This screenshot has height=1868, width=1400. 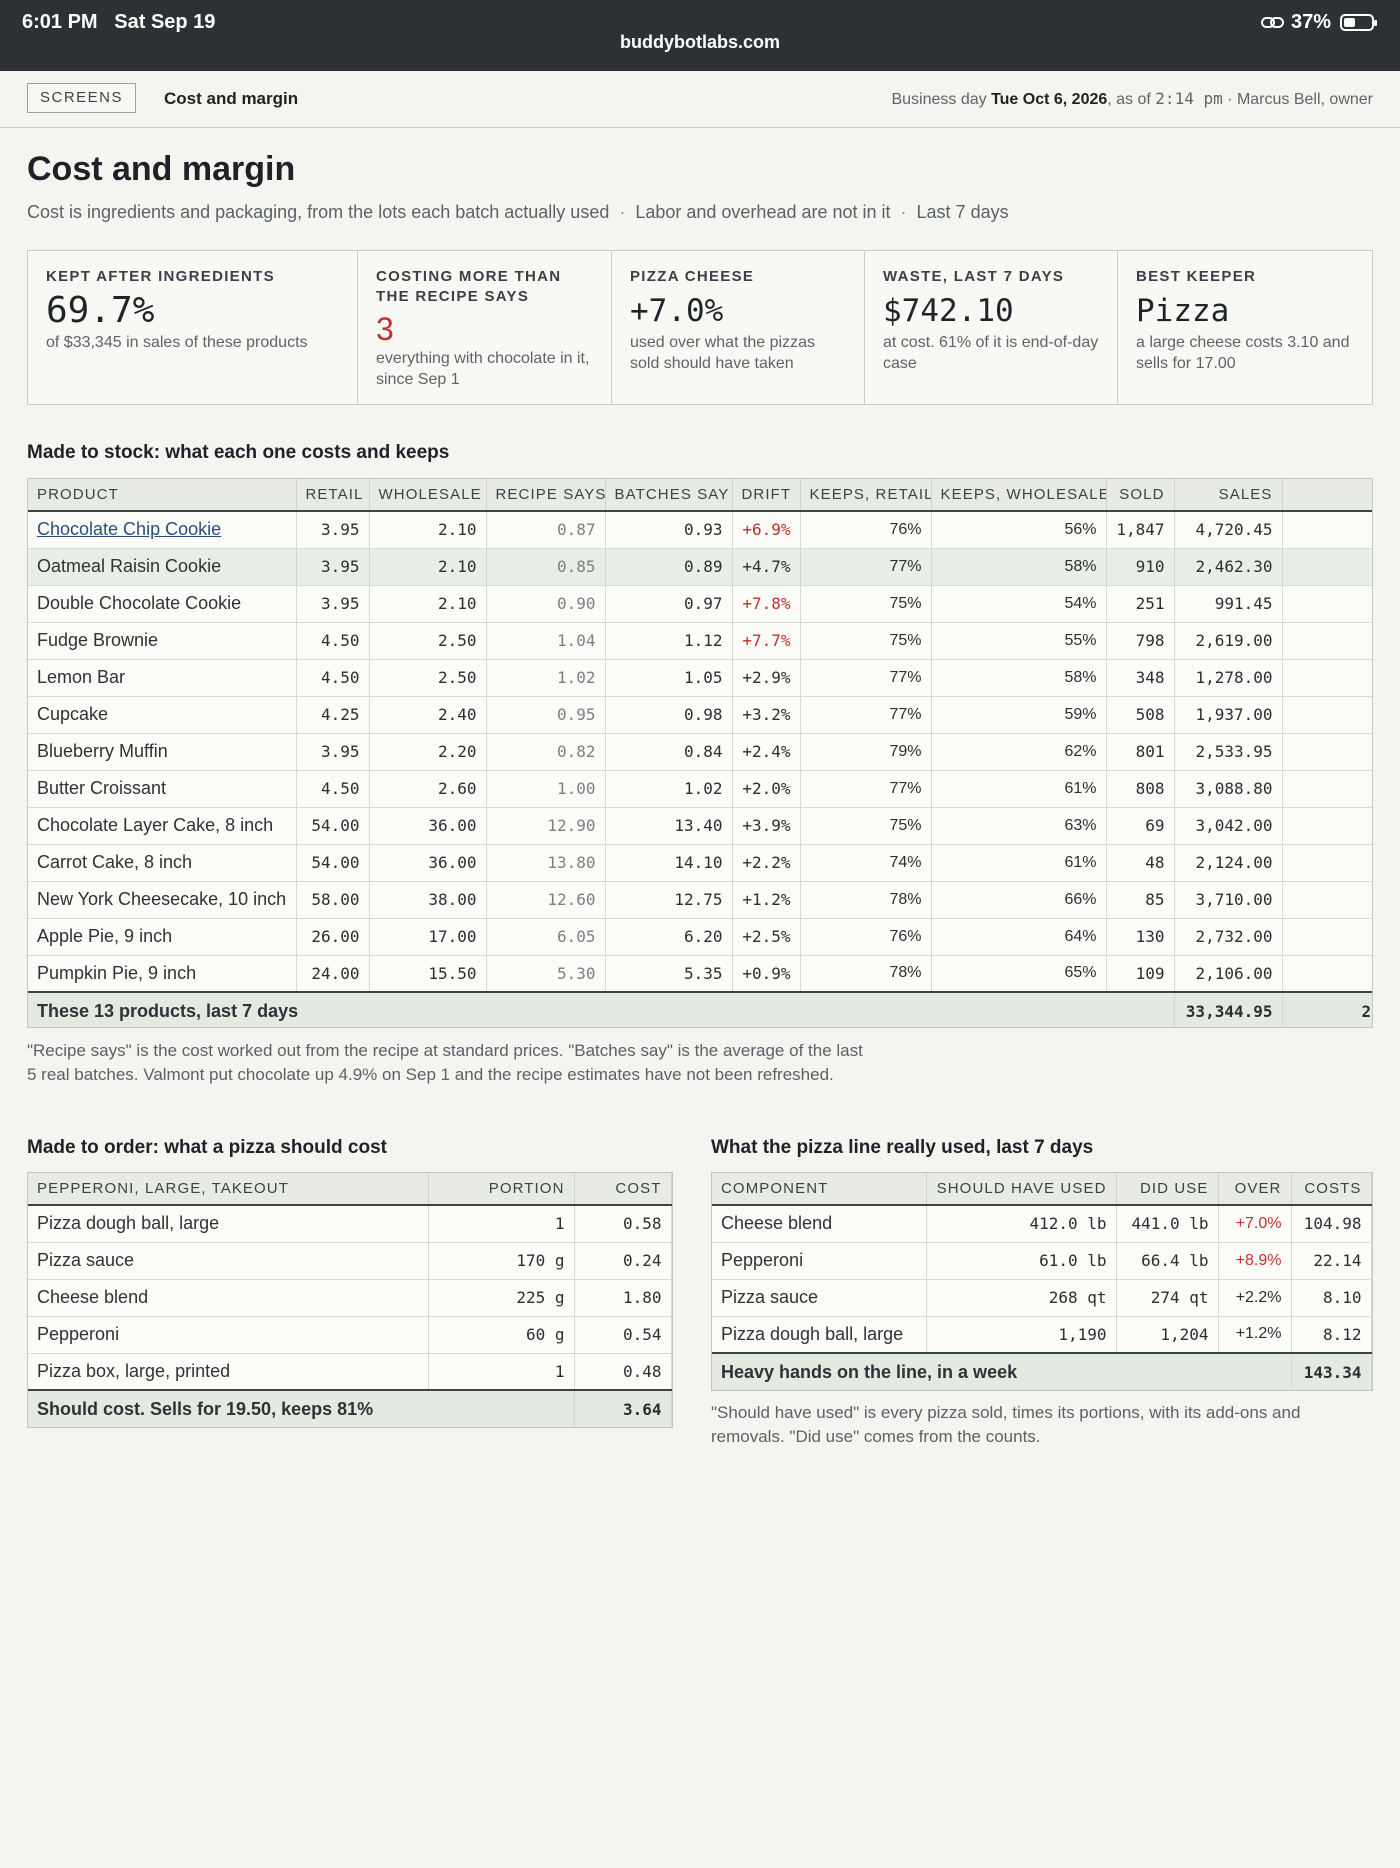 I want to click on column-header: COSTS, so click(x=1331, y=1189).